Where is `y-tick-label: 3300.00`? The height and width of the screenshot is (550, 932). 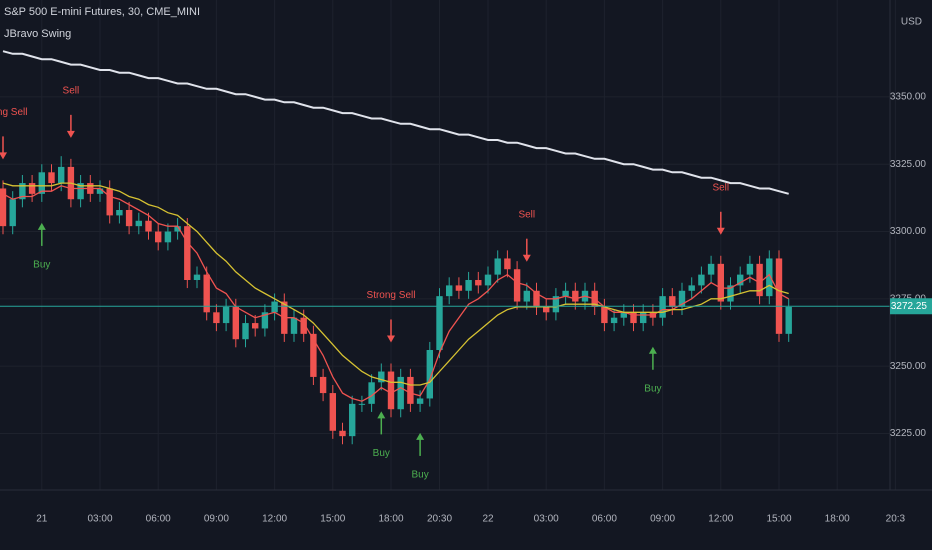 y-tick-label: 3300.00 is located at coordinates (908, 231).